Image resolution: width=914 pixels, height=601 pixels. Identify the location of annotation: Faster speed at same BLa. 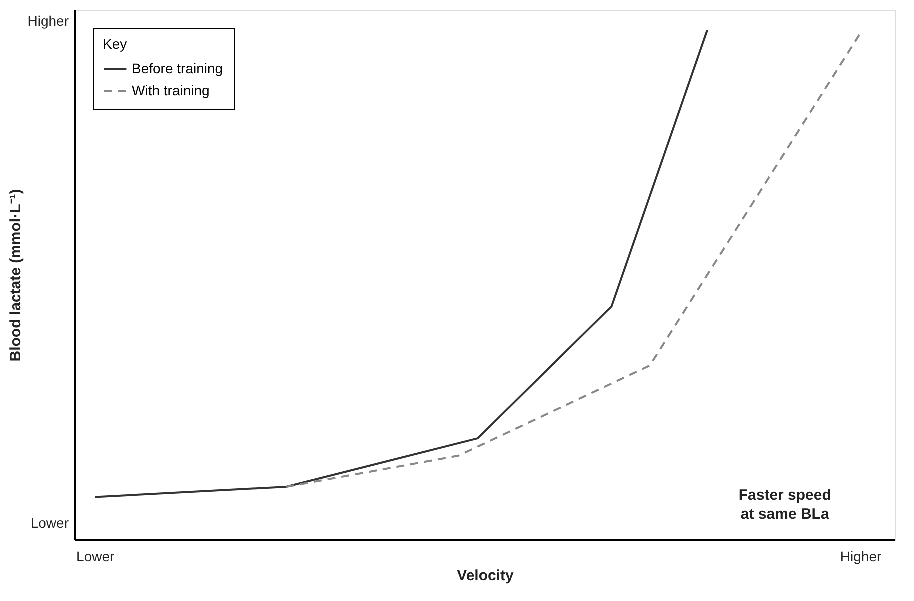
(785, 505).